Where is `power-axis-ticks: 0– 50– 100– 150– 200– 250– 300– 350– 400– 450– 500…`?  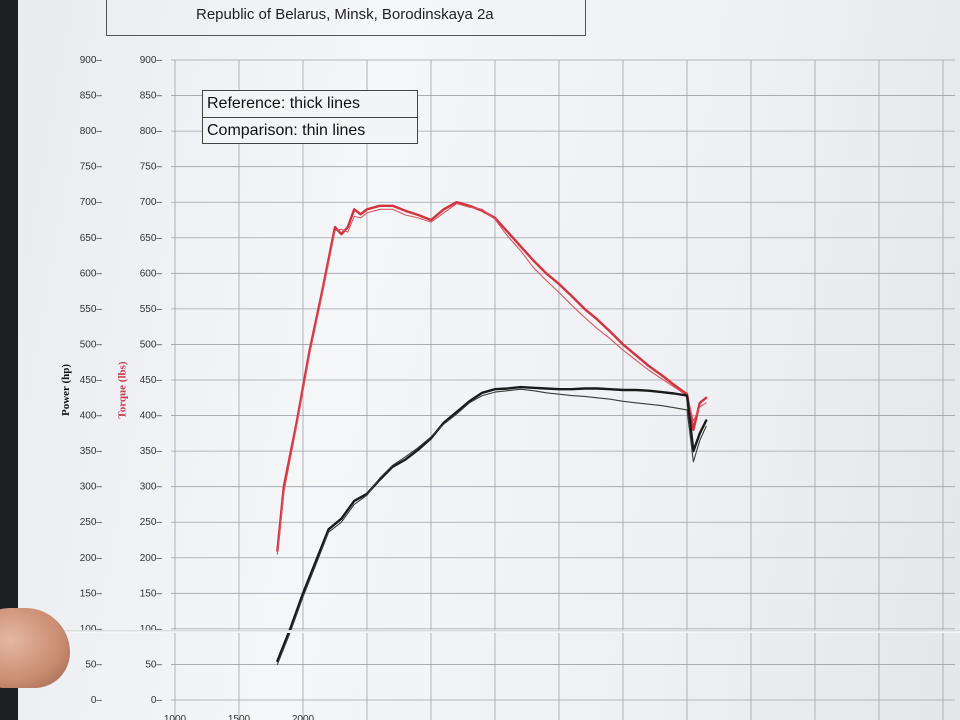
power-axis-ticks: 0– 50– 100– 150– 200– 250– 300– 350– 400– 450– 500… is located at coordinates (91, 380).